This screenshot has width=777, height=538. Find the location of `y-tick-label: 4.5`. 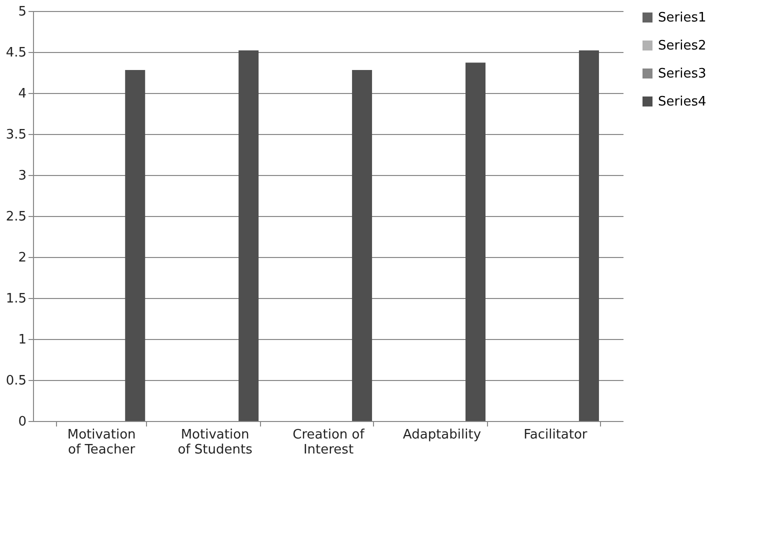

y-tick-label: 4.5 is located at coordinates (16, 53).